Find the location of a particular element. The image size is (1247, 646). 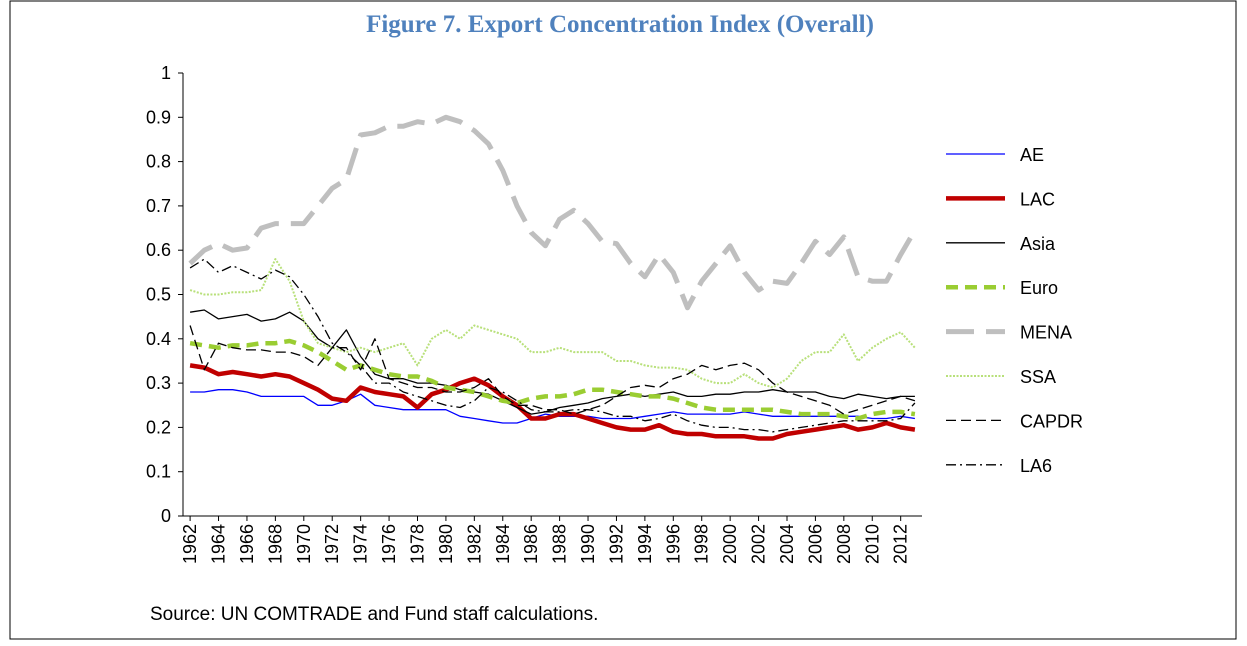

y-tick-label: 0.8 is located at coordinates (158, 162).